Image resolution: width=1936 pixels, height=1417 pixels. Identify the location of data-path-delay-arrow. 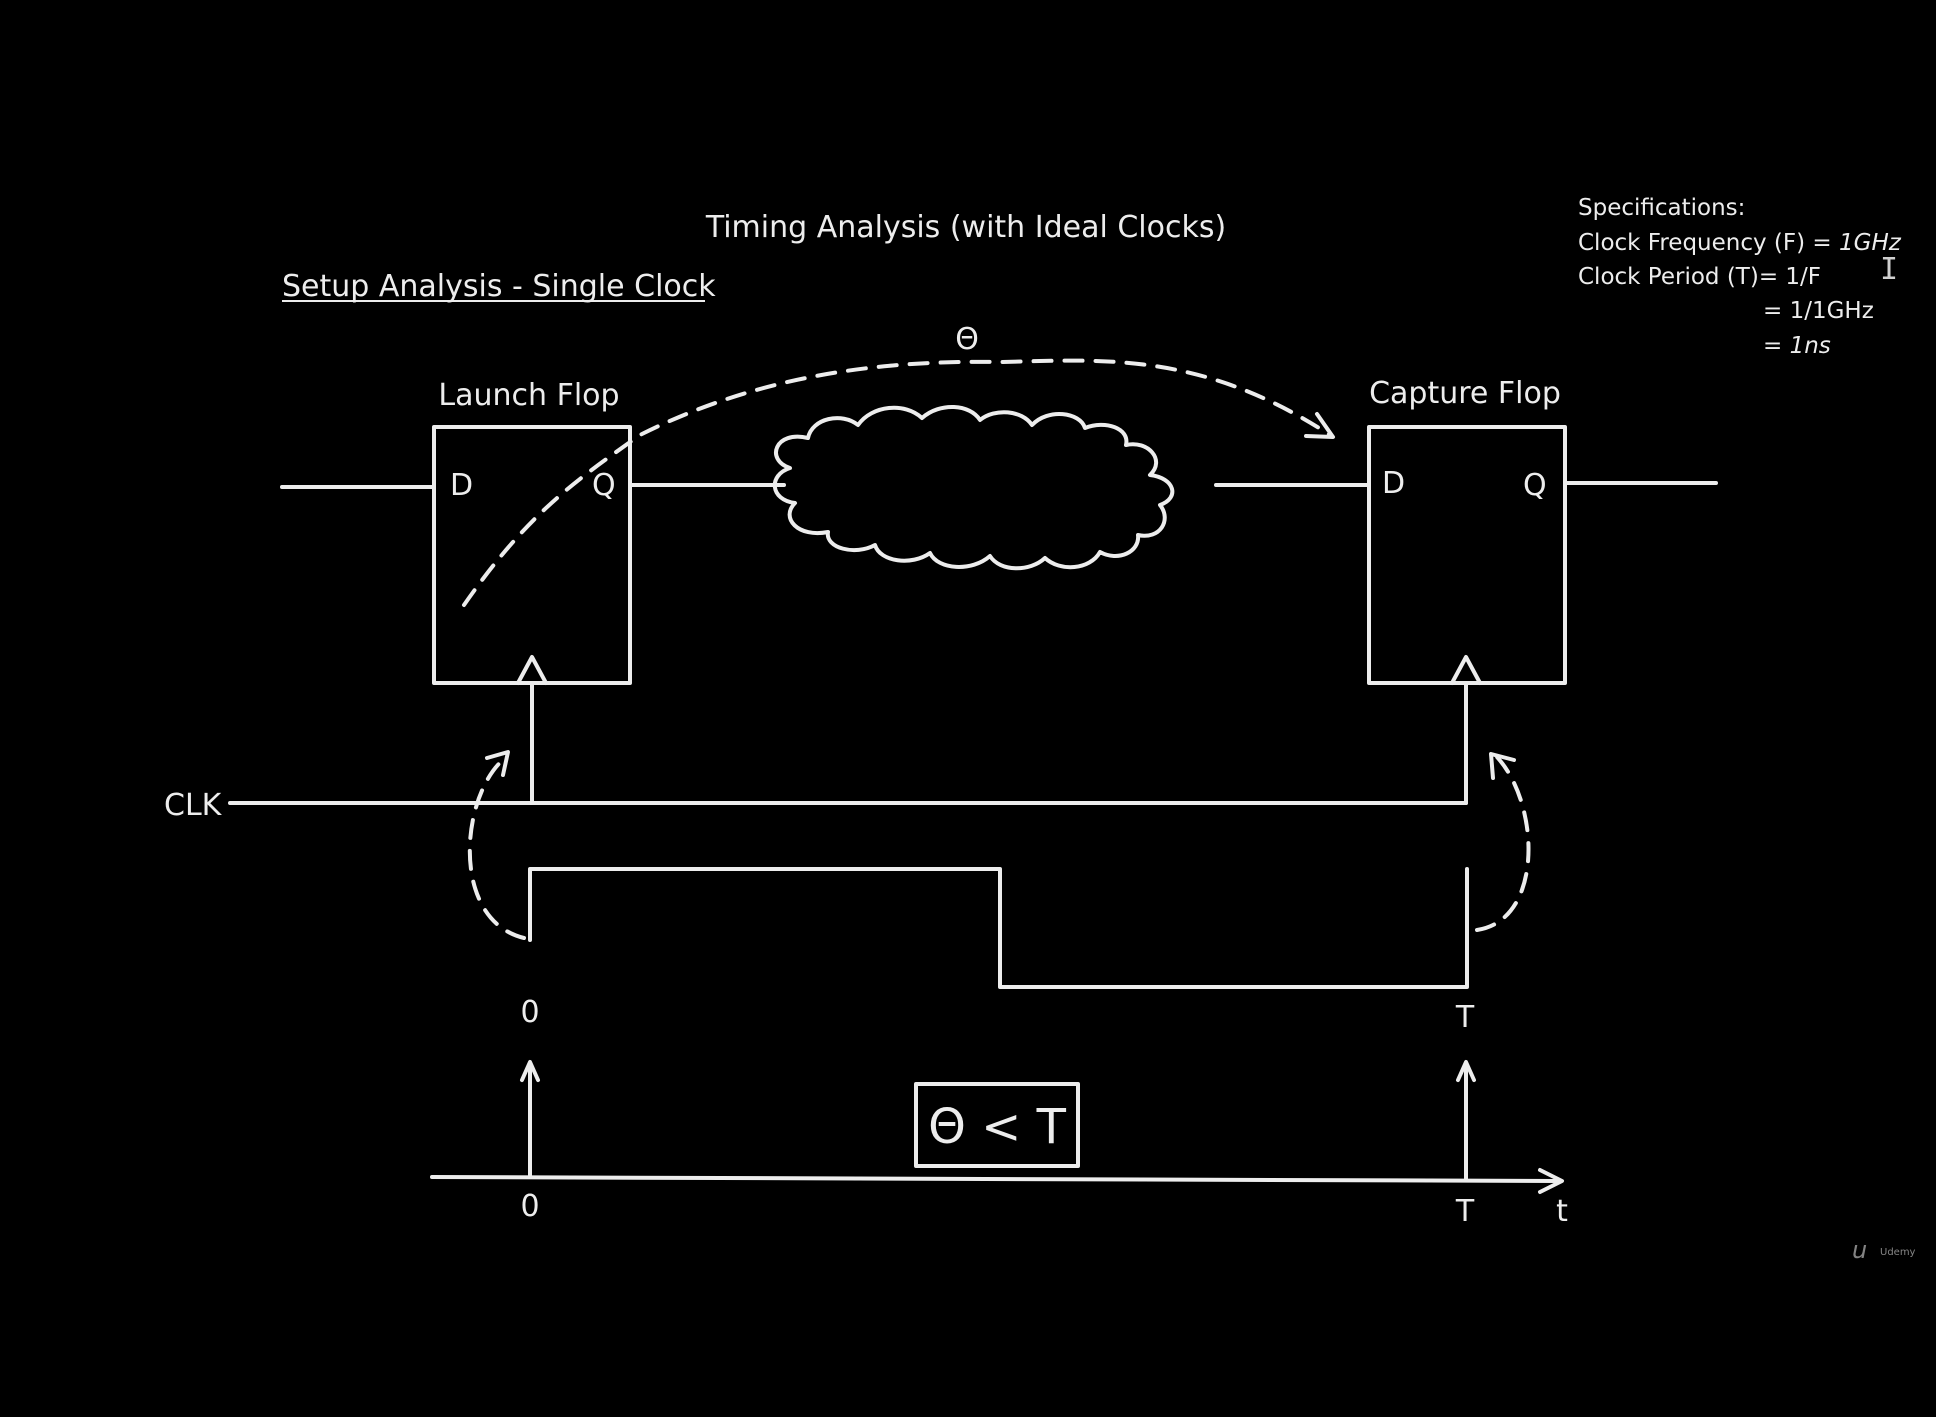
(897, 482).